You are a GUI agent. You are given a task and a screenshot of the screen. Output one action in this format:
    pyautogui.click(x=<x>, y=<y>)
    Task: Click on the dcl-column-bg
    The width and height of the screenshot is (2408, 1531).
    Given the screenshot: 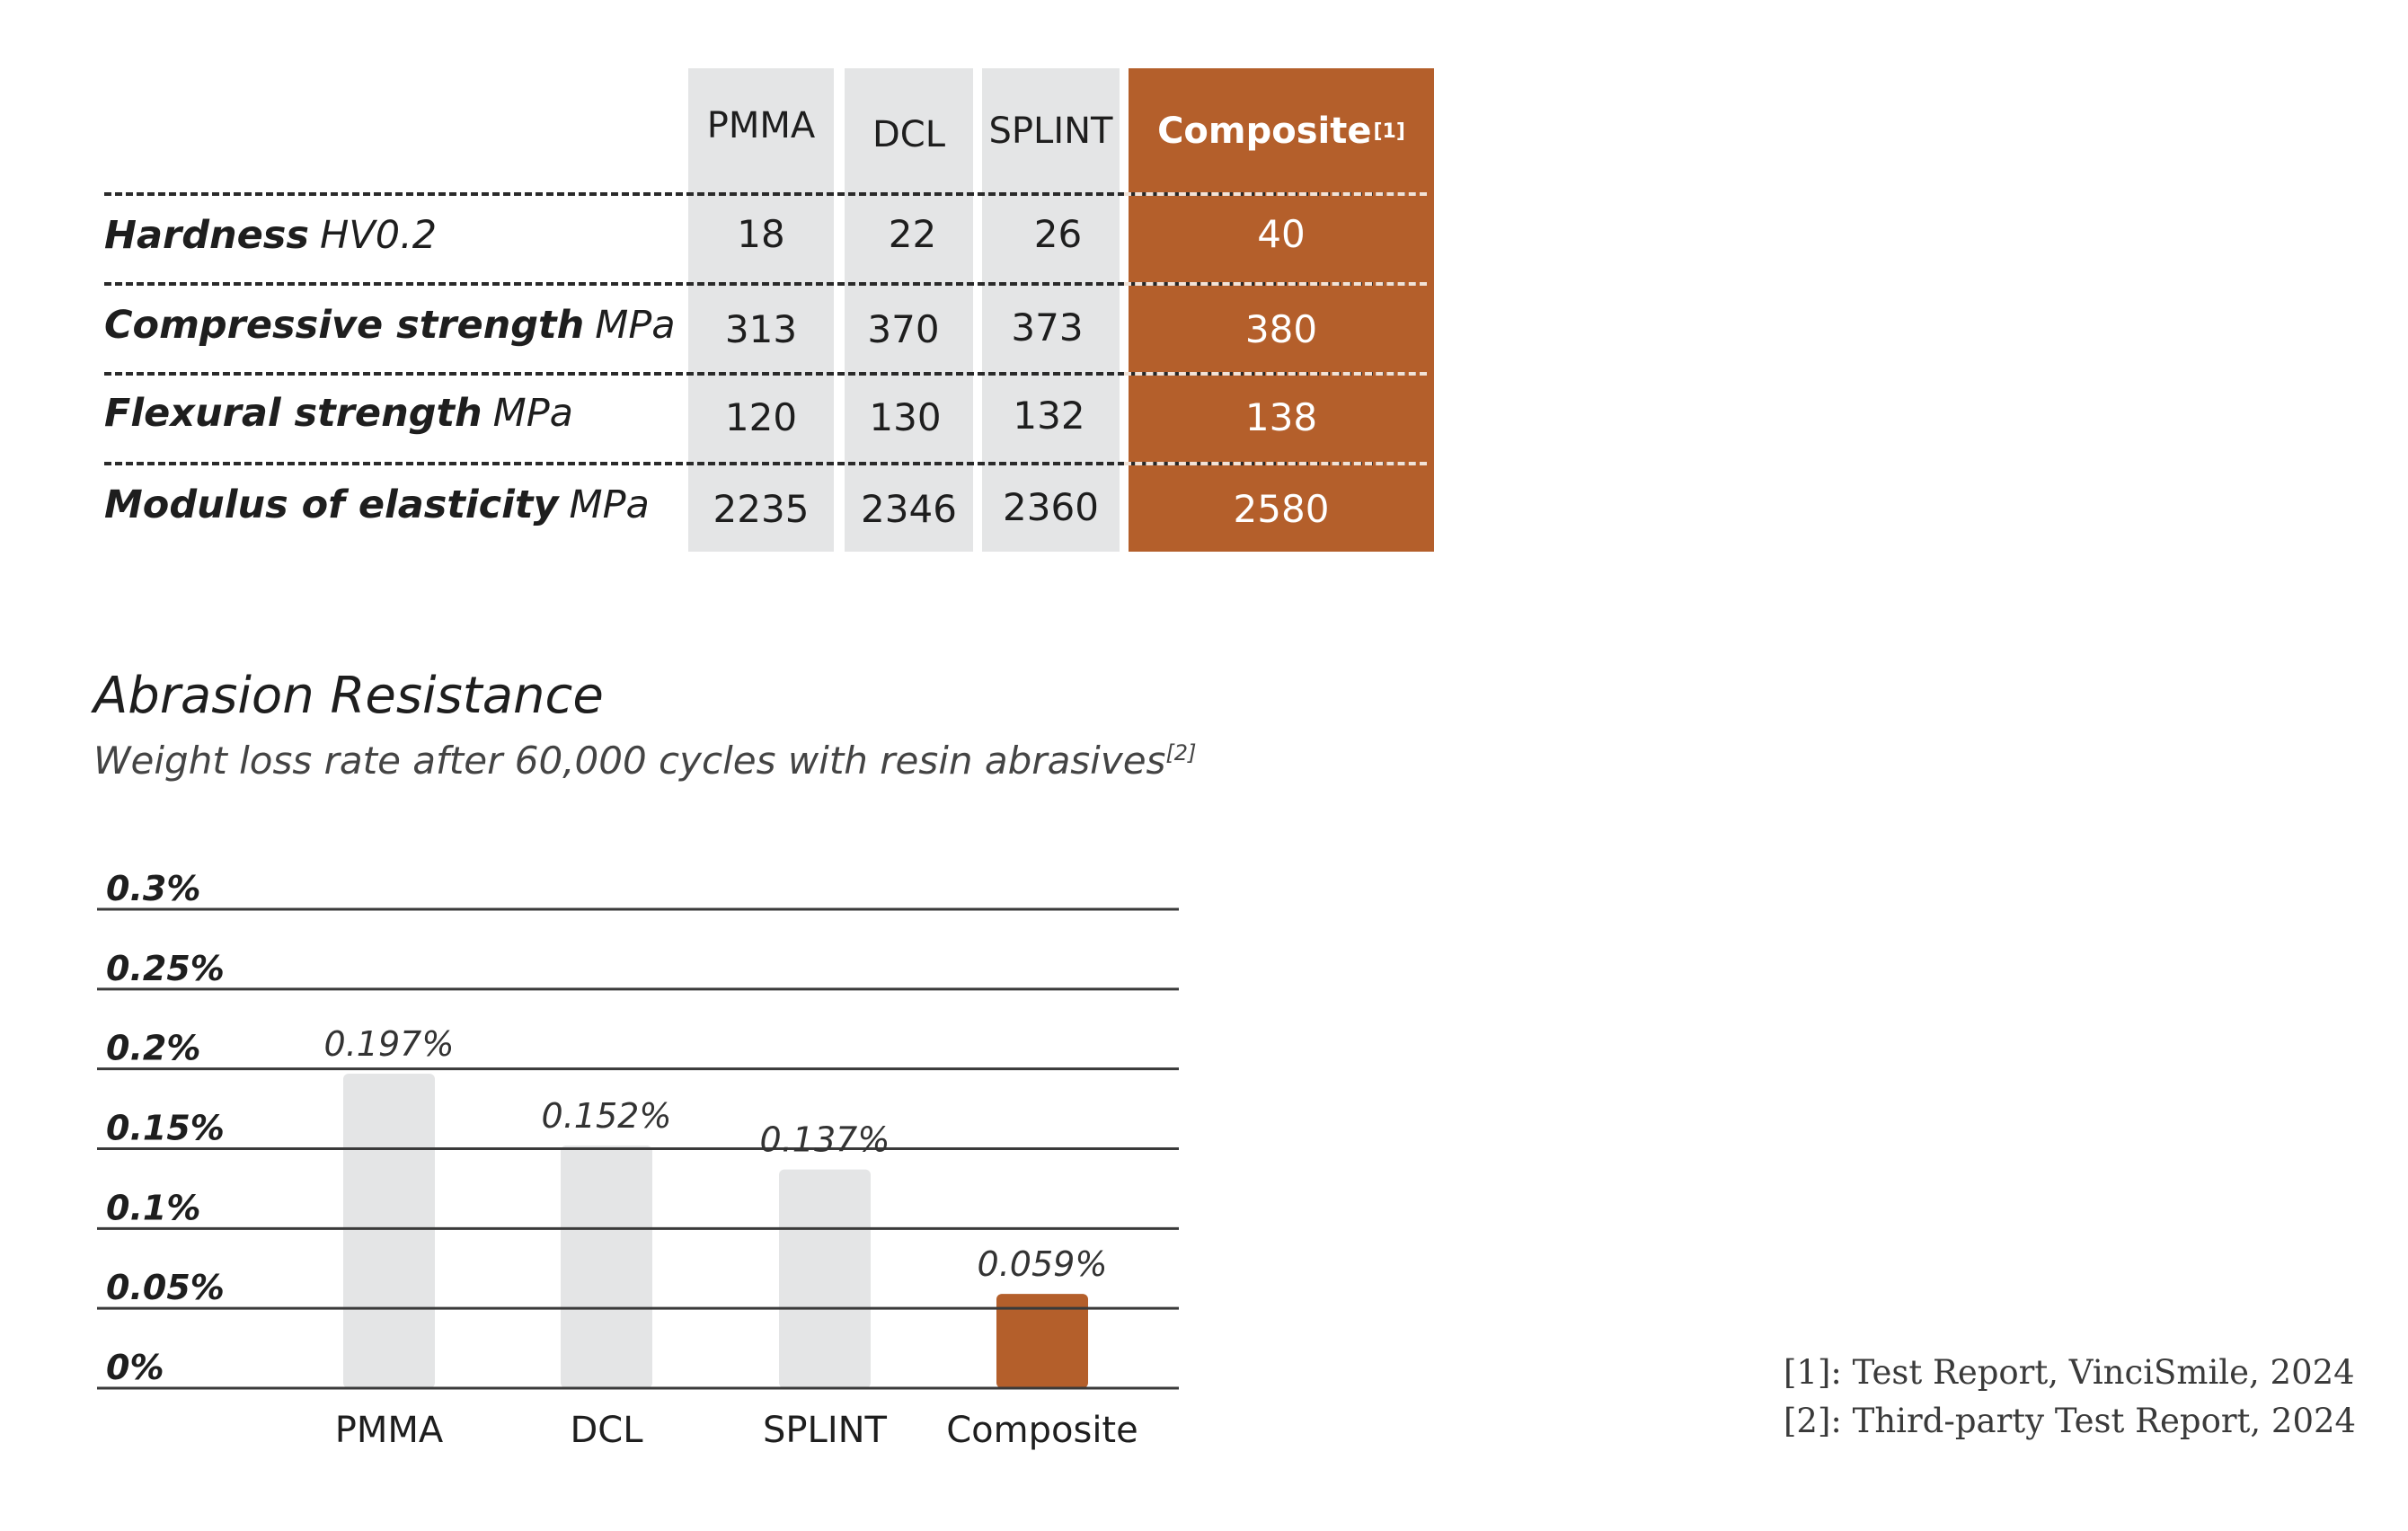 What is the action you would take?
    pyautogui.click(x=909, y=310)
    